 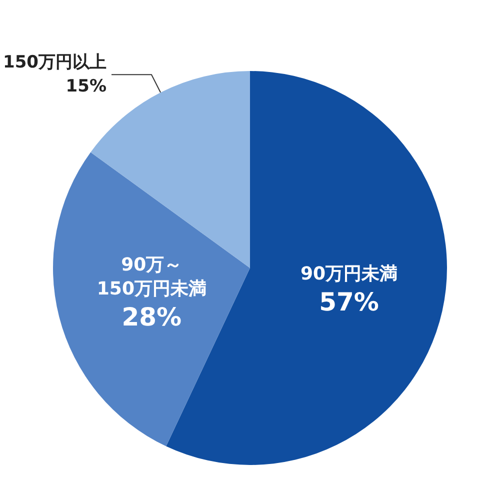 I want to click on data-label: 28%, so click(x=152, y=317).